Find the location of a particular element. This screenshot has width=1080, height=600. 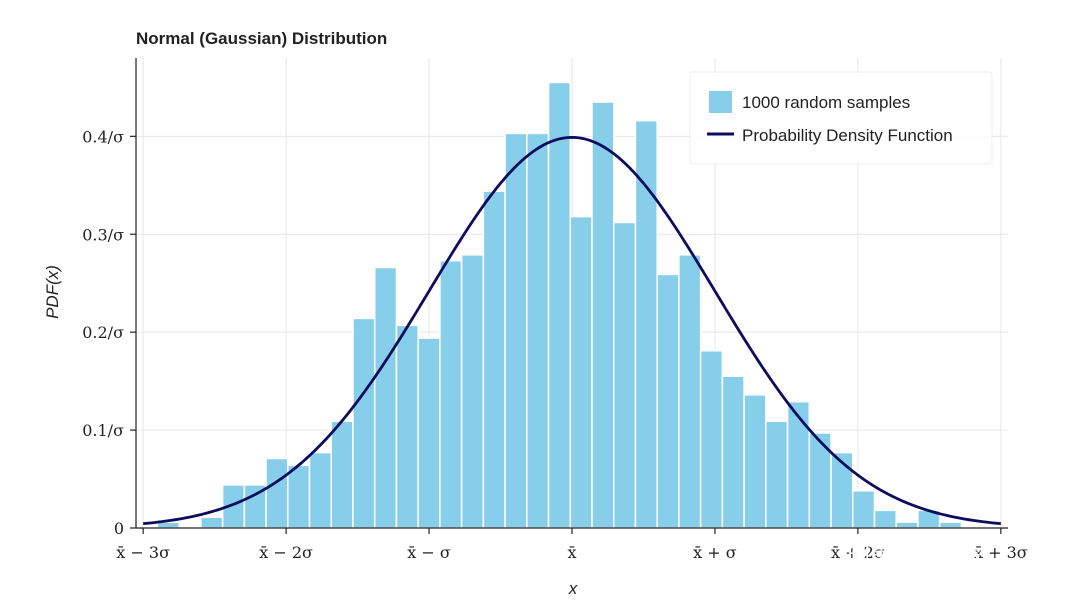

y-axis-ticks: 0 0.1/σ 0.2/σ 0.3/σ 0.4/σ is located at coordinates (109, 332).